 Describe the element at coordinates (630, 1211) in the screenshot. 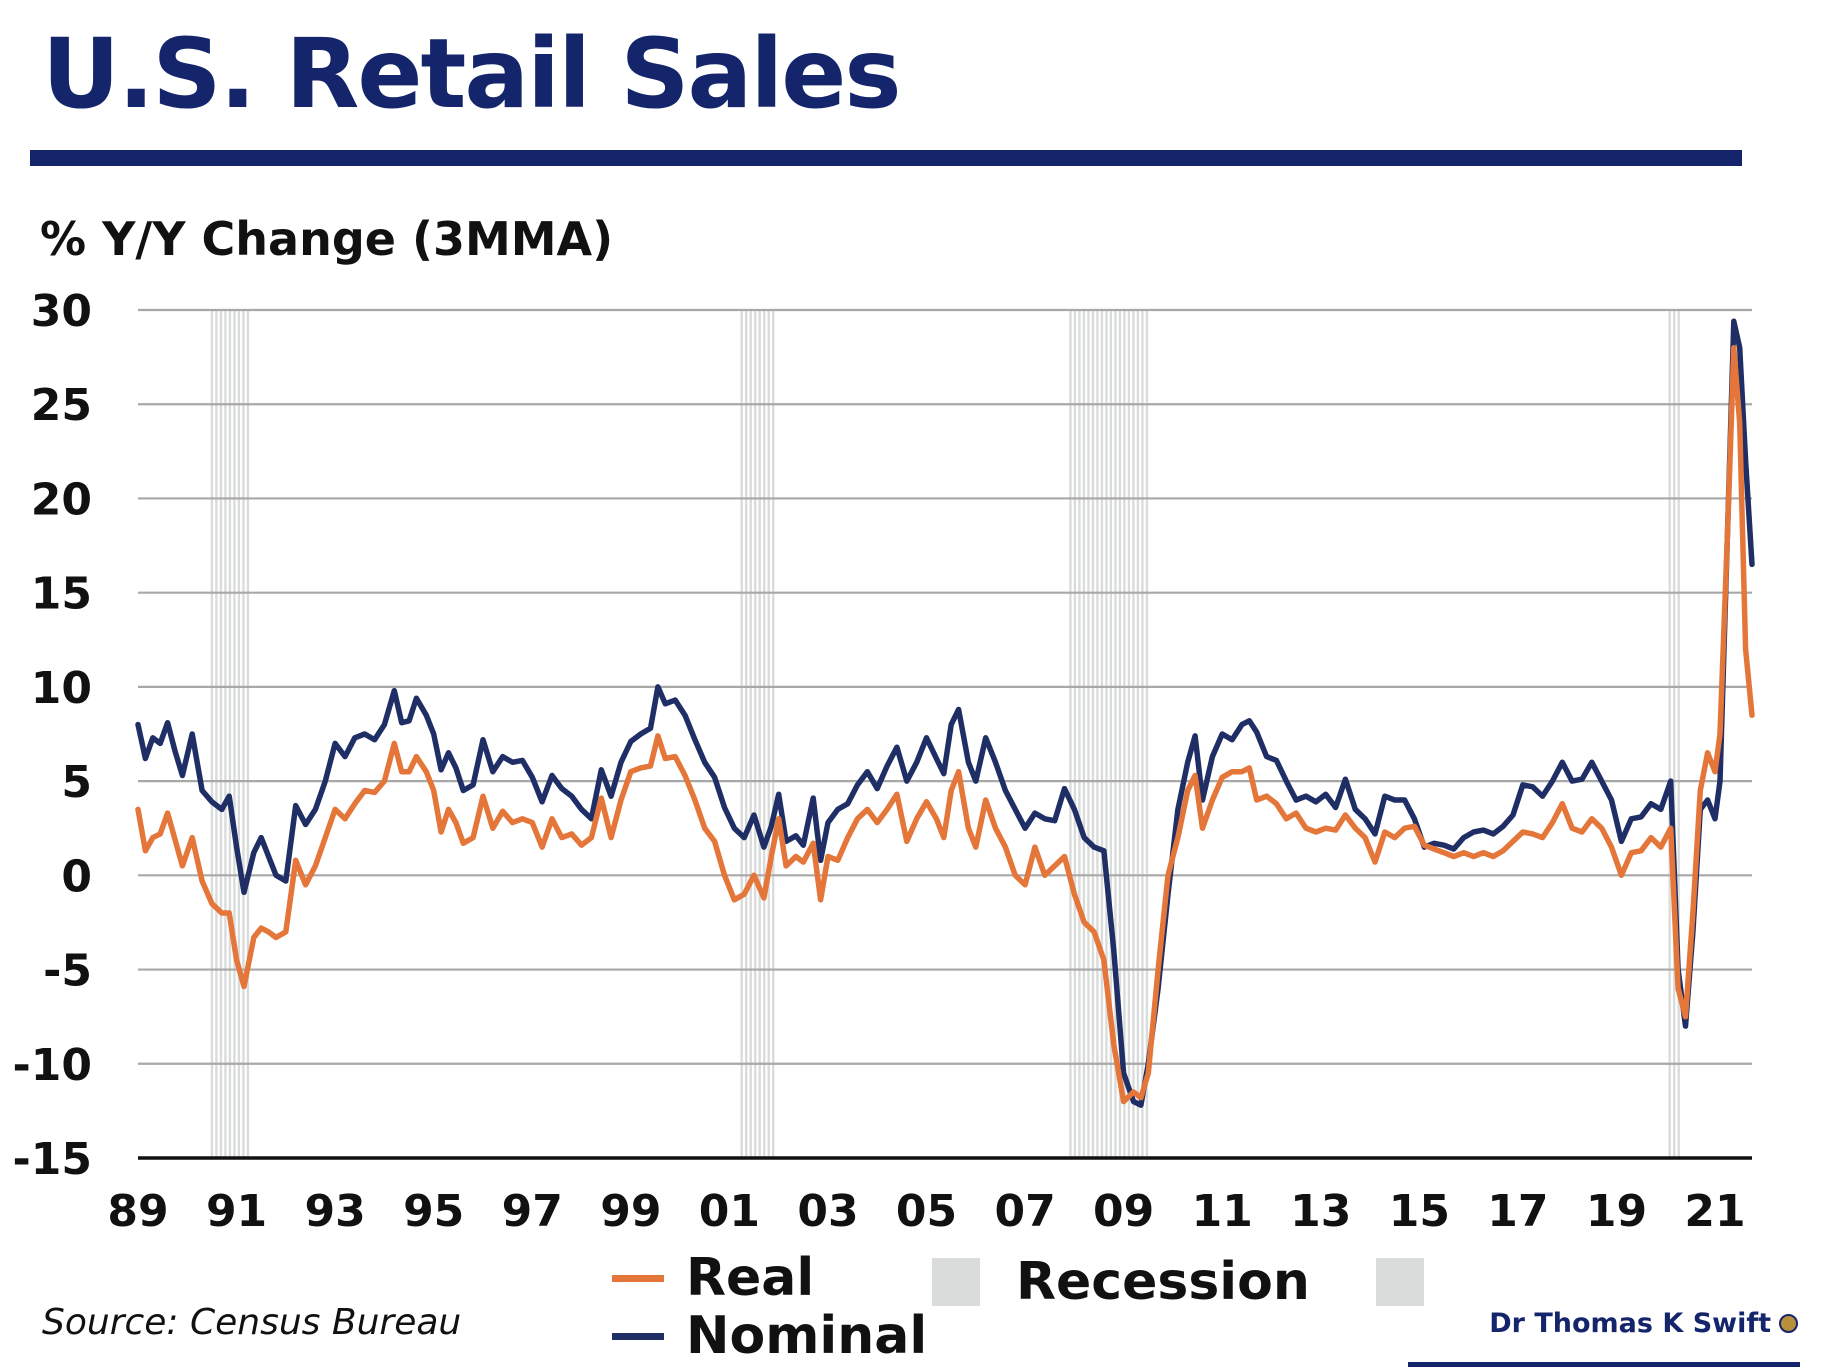

I see `x-tick-label: 99` at that location.